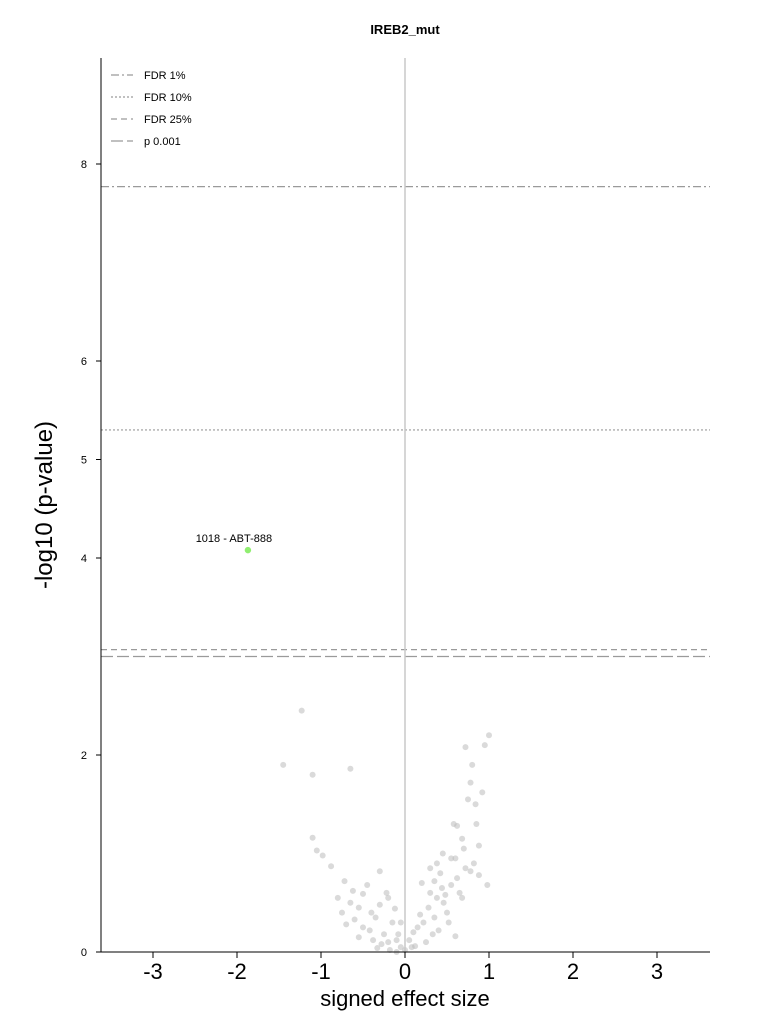  What do you see at coordinates (168, 98) in the screenshot?
I see `legend-label-1: FDR 10%` at bounding box center [168, 98].